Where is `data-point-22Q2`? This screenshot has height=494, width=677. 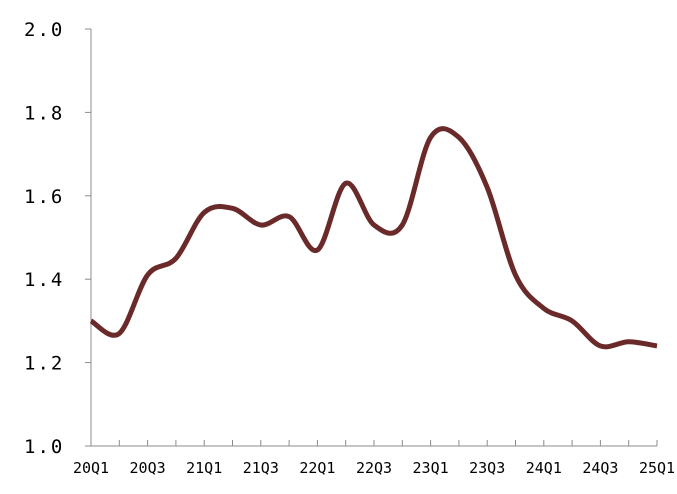 data-point-22Q2 is located at coordinates (345, 183).